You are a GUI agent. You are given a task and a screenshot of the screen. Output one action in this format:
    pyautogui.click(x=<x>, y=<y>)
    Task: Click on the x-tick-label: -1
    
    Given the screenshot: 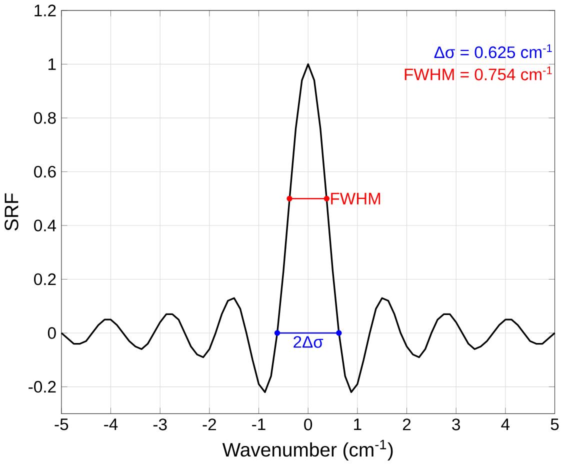 What is the action you would take?
    pyautogui.click(x=259, y=424)
    